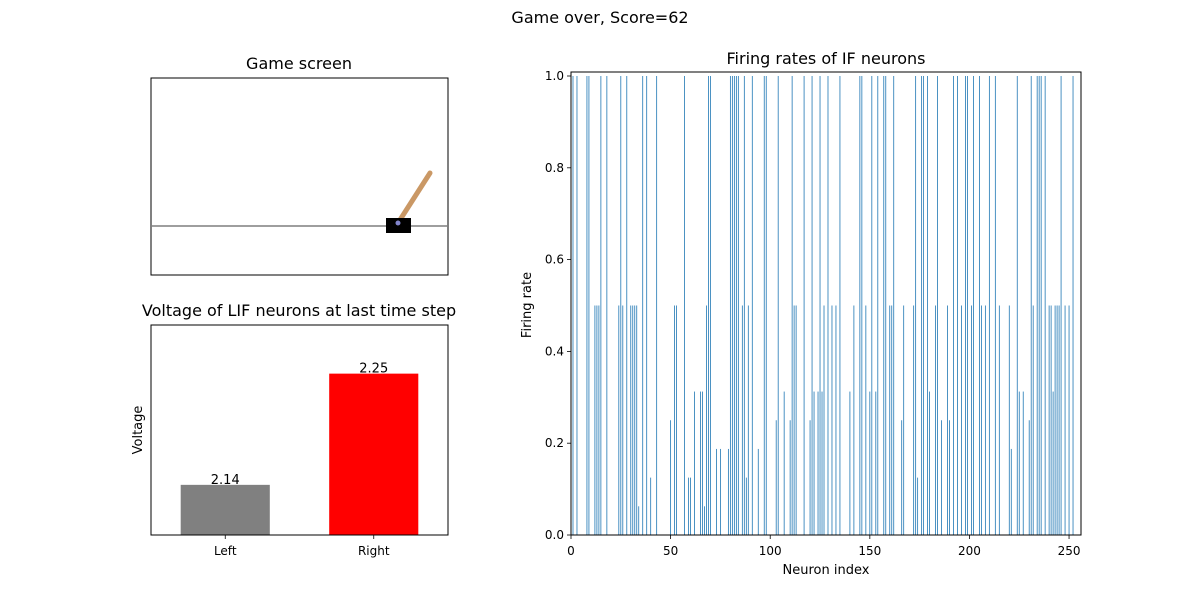  What do you see at coordinates (554, 443) in the screenshot?
I see `firing-ytick-label: 0.2` at bounding box center [554, 443].